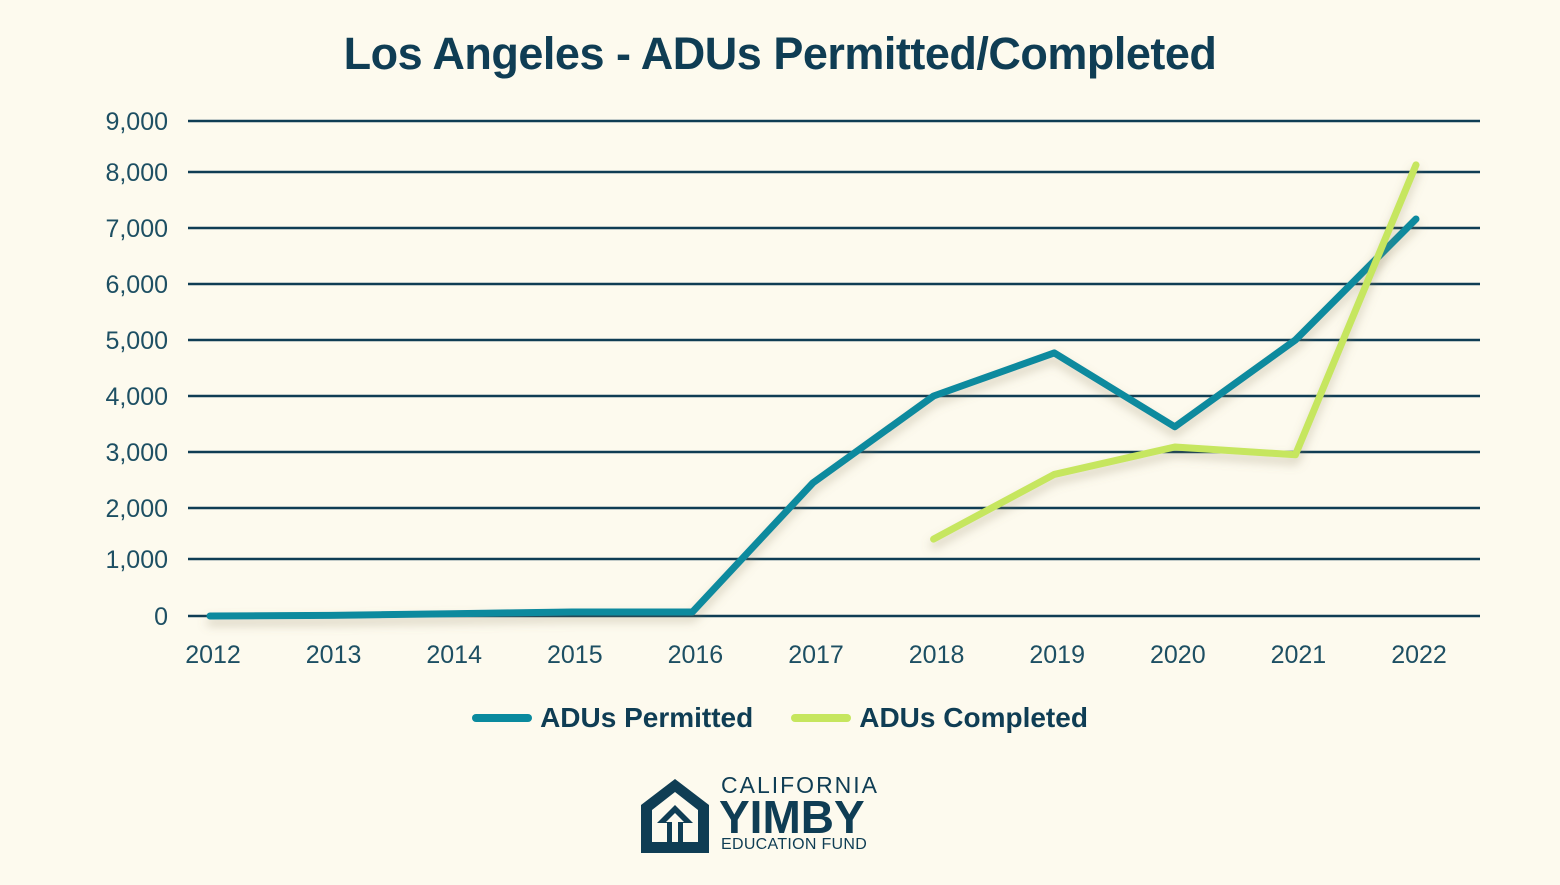 This screenshot has width=1560, height=885. What do you see at coordinates (136, 285) in the screenshot?
I see `y-tick-label: 6,000` at bounding box center [136, 285].